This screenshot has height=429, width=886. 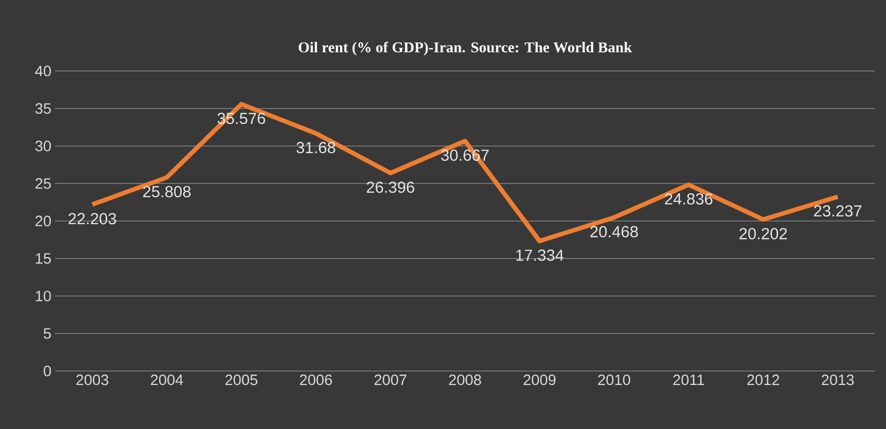 What do you see at coordinates (465, 49) in the screenshot?
I see `chart-title: Oil rent (% of GDP)-Iran. Source: The World Bank` at bounding box center [465, 49].